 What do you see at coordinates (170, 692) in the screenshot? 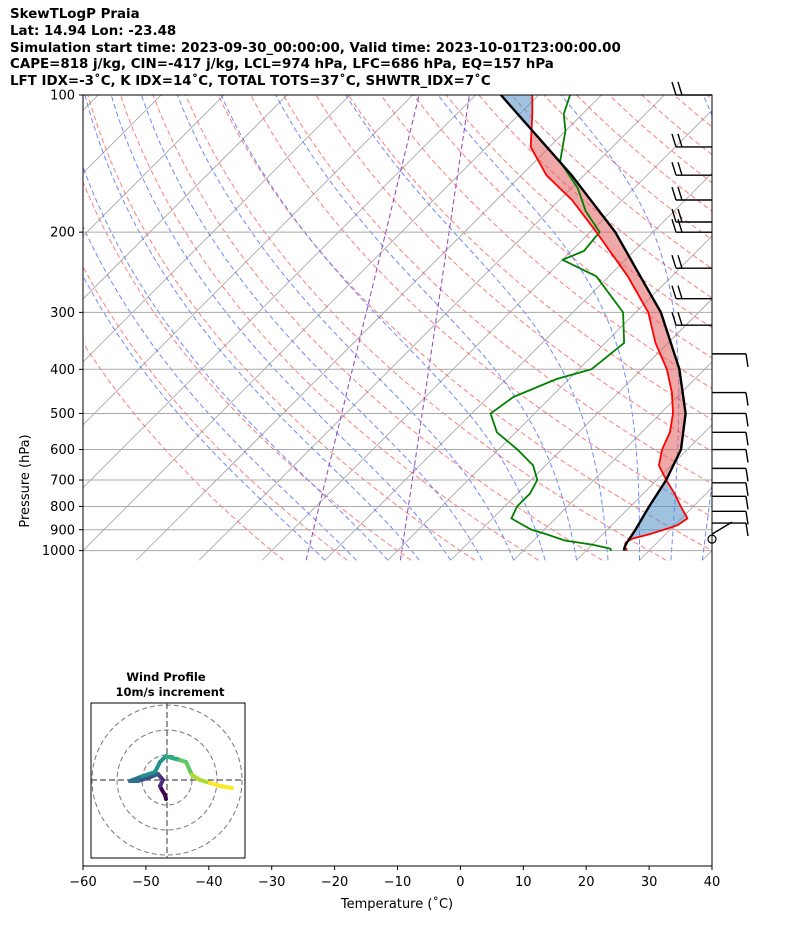
I see `inset-subtitle: 10m/s increment` at bounding box center [170, 692].